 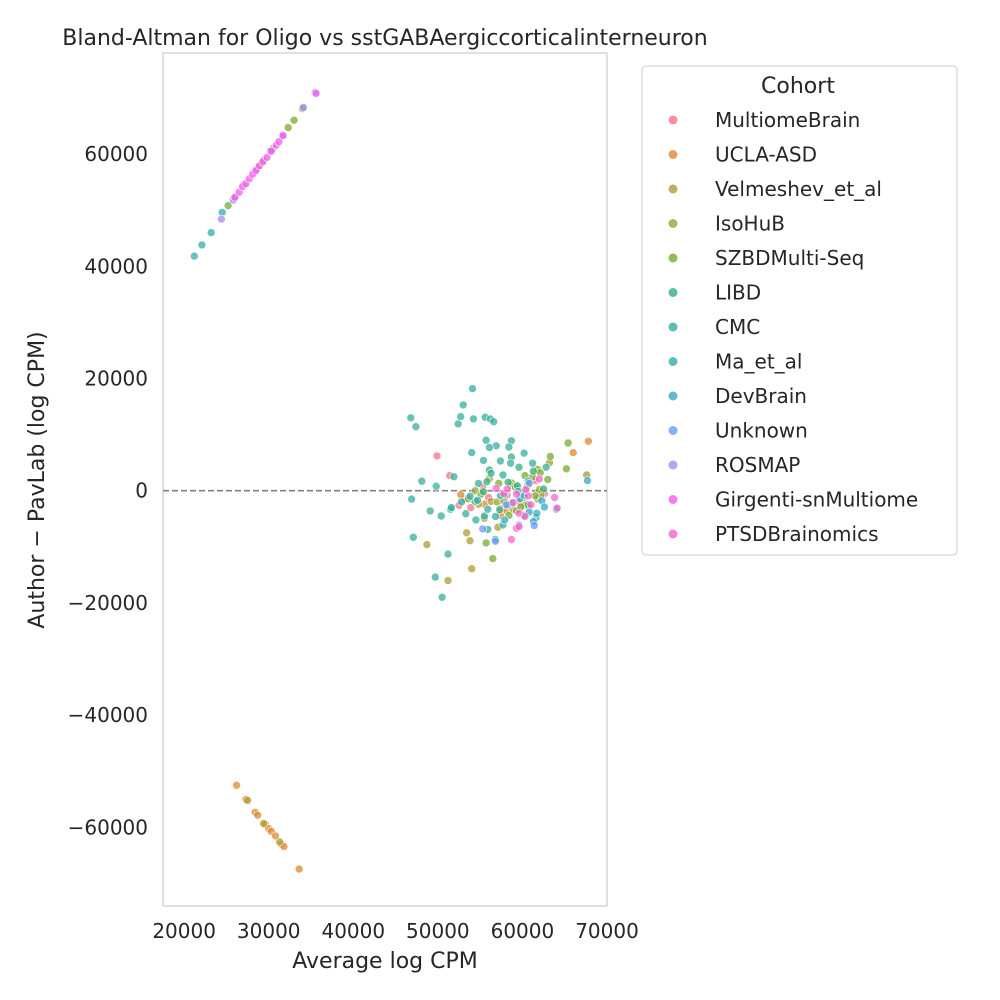 What do you see at coordinates (108, 603) in the screenshot?
I see `y-tick-label: −20000` at bounding box center [108, 603].